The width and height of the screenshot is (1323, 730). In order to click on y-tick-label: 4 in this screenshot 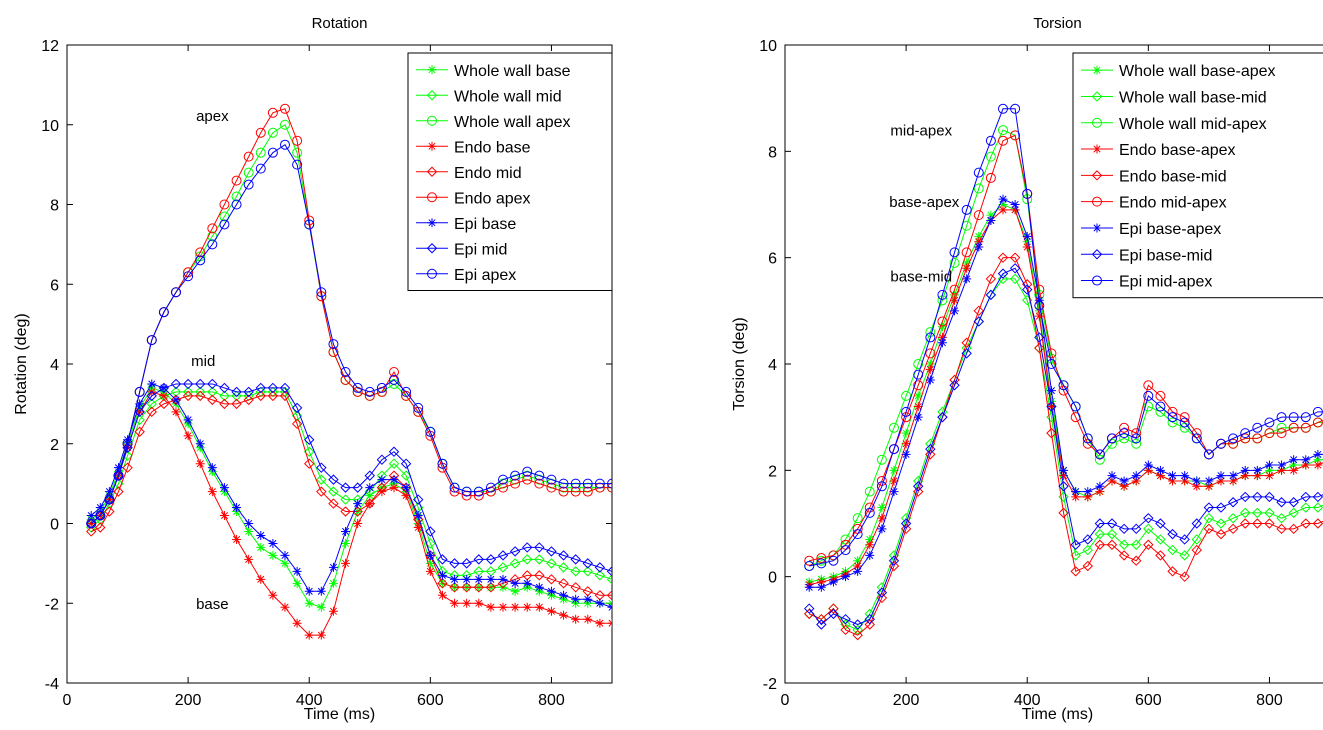, I will do `click(772, 365)`.